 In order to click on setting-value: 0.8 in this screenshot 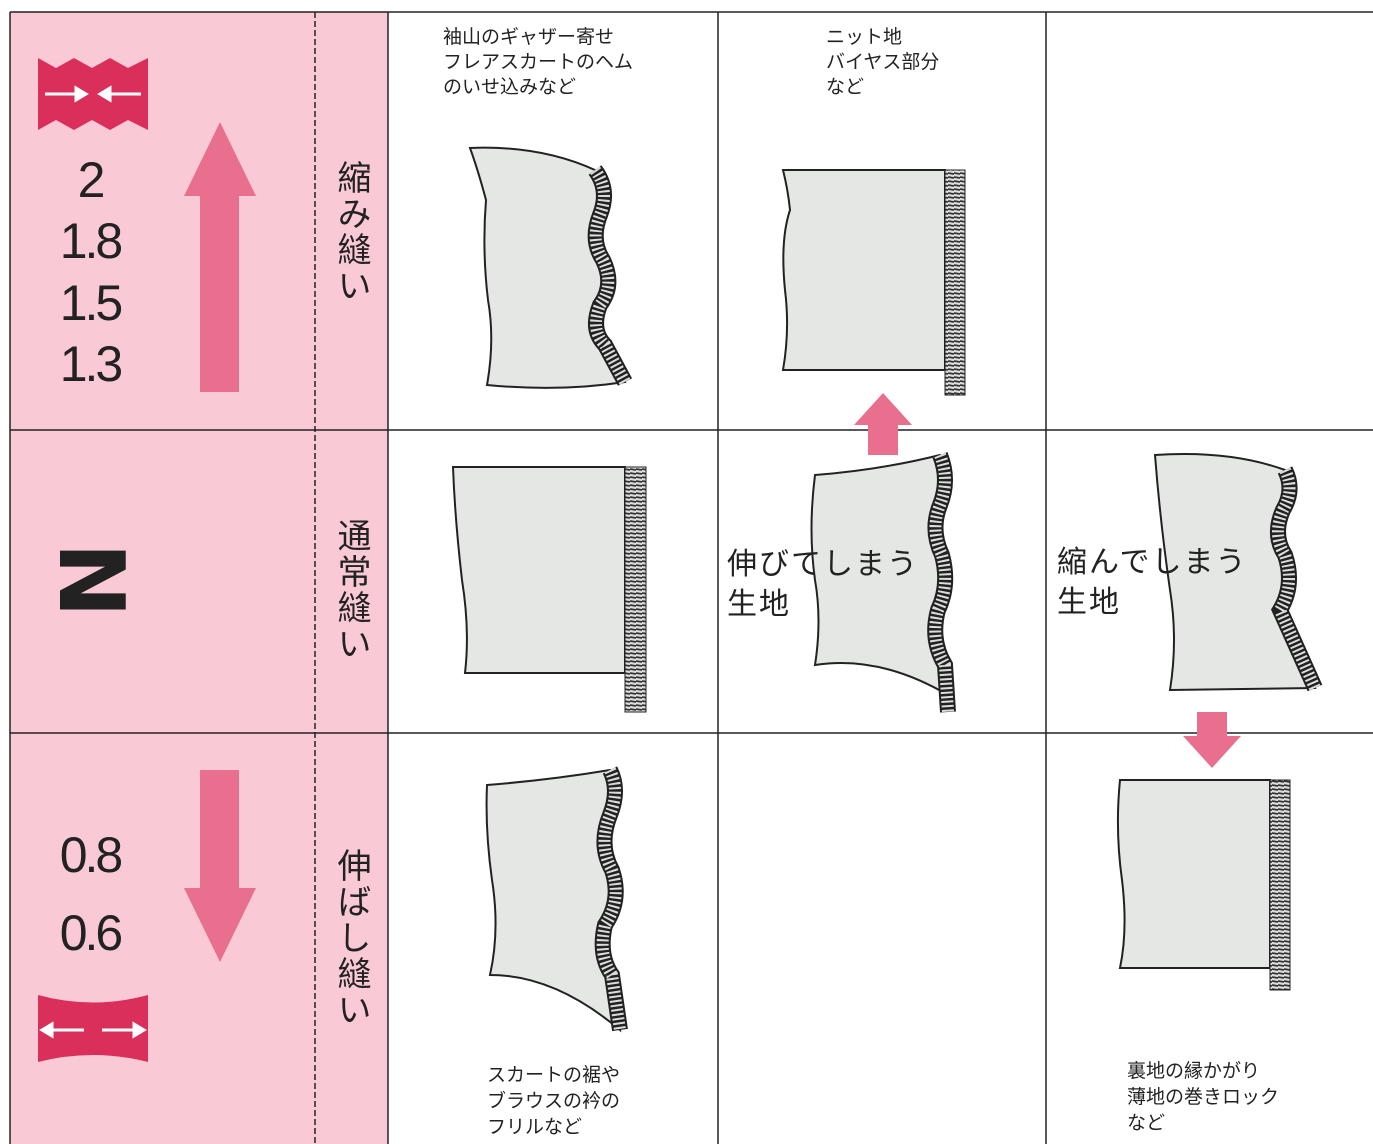, I will do `click(91, 855)`.